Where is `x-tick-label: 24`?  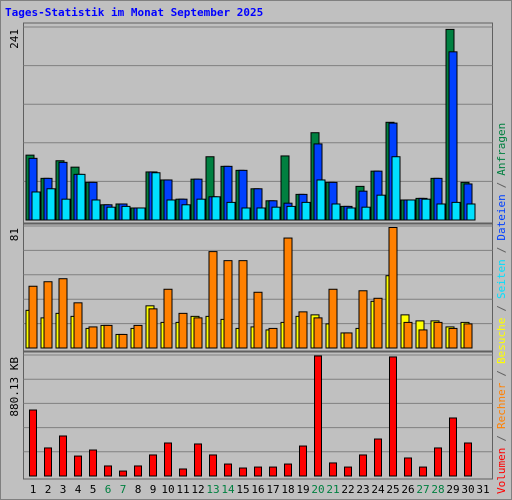
x-tick-label: 24 is located at coordinates (378, 489).